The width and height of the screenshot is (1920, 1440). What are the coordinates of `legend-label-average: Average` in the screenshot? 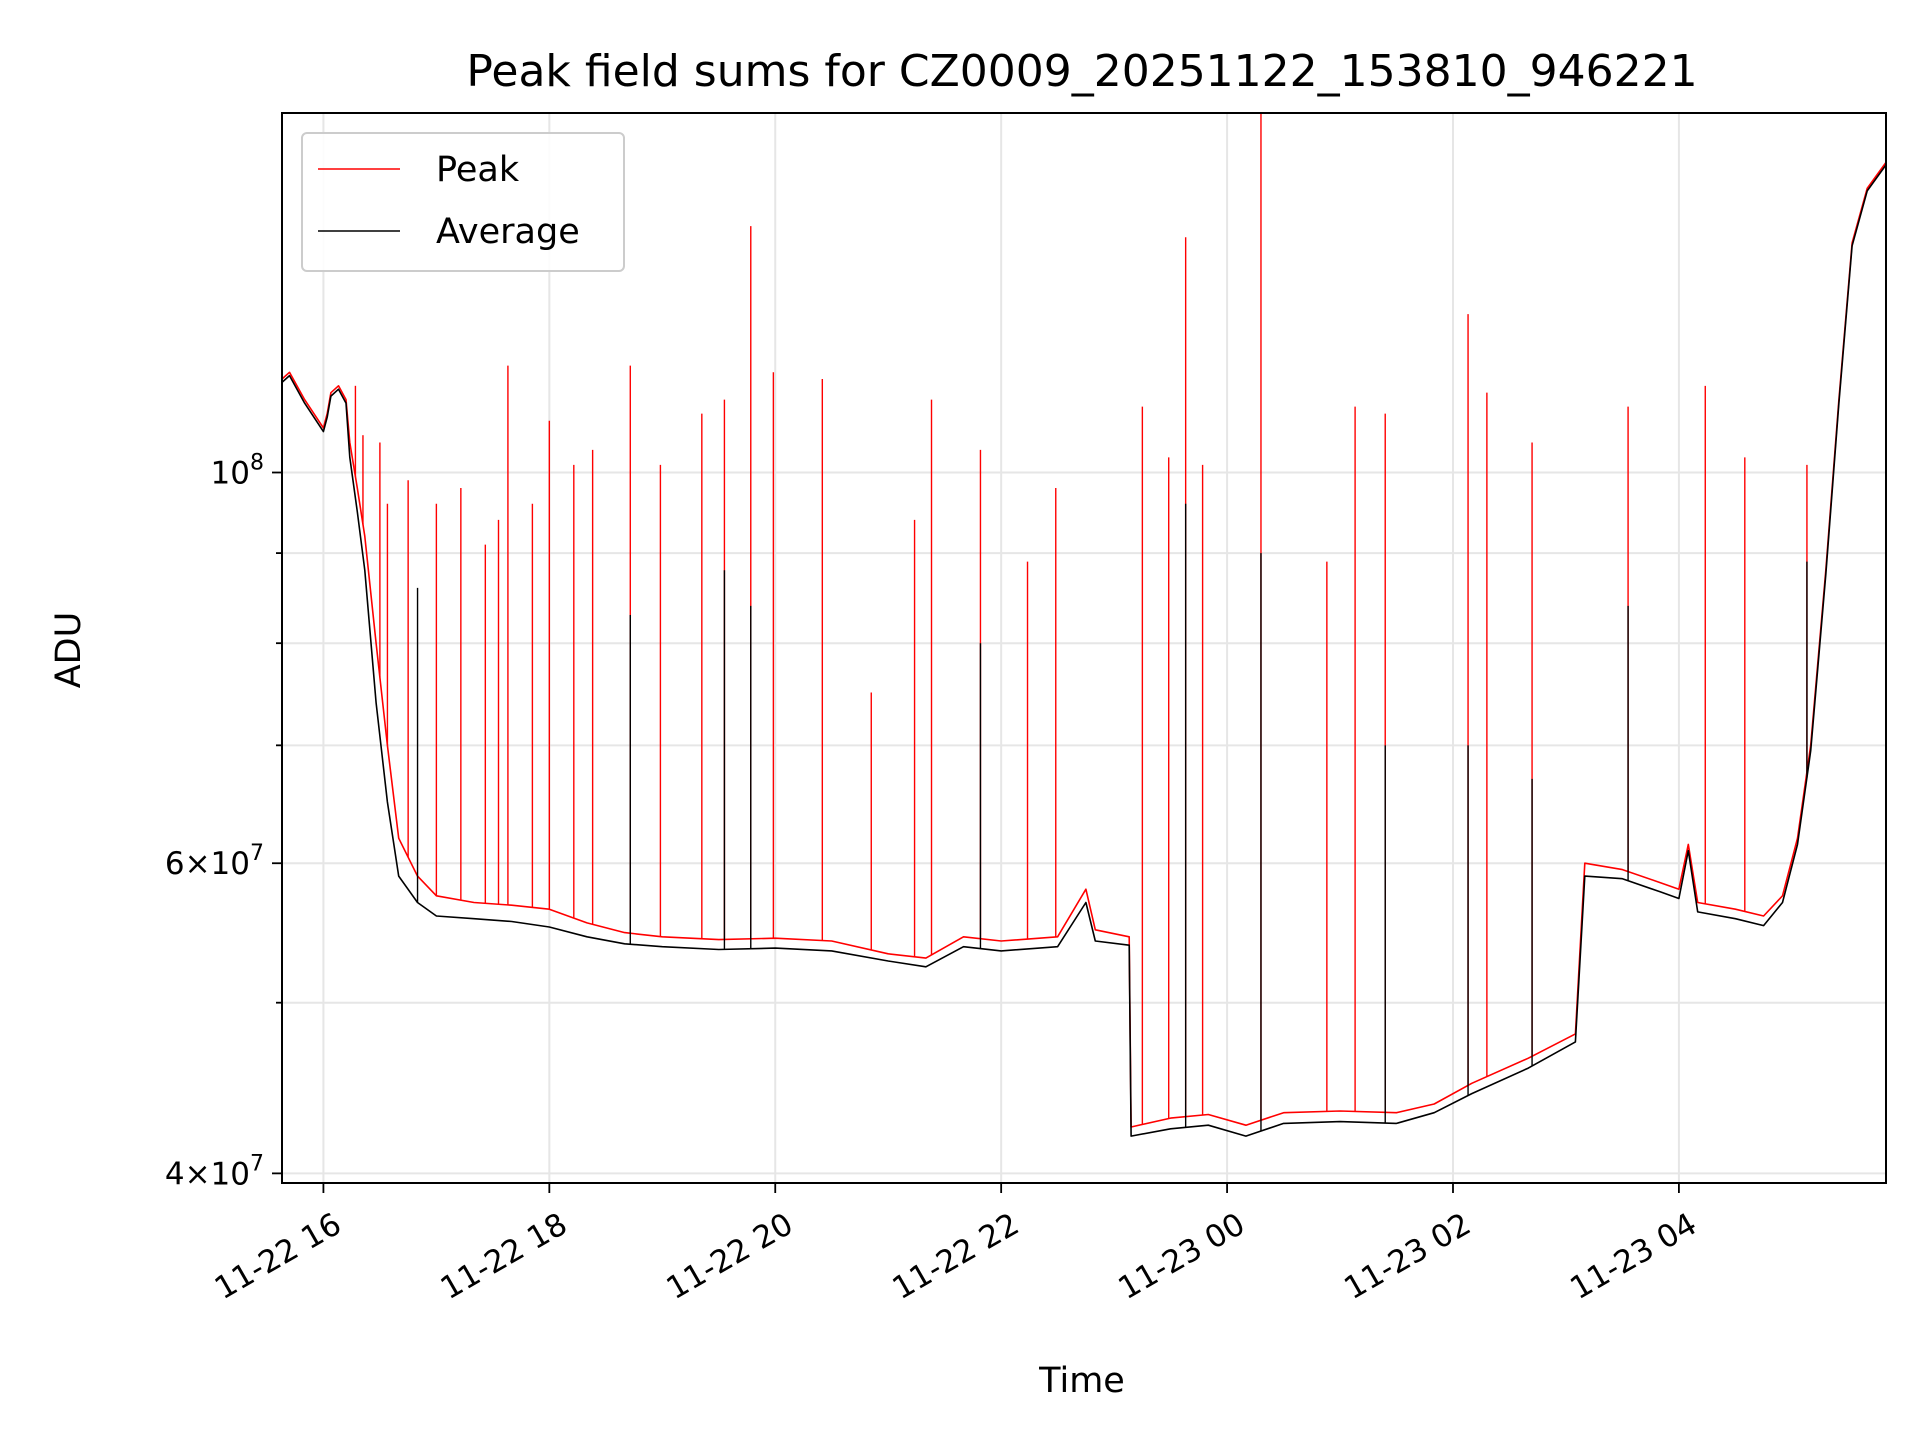 It's located at (508, 232).